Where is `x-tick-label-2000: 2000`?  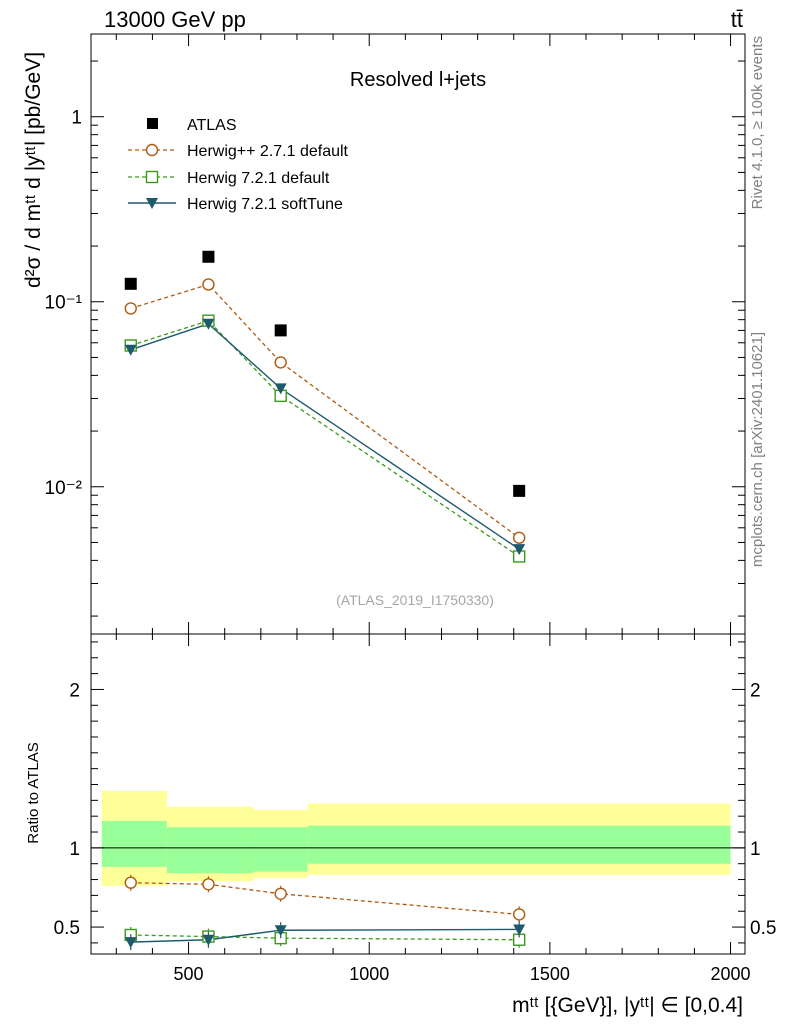 x-tick-label-2000: 2000 is located at coordinates (731, 974).